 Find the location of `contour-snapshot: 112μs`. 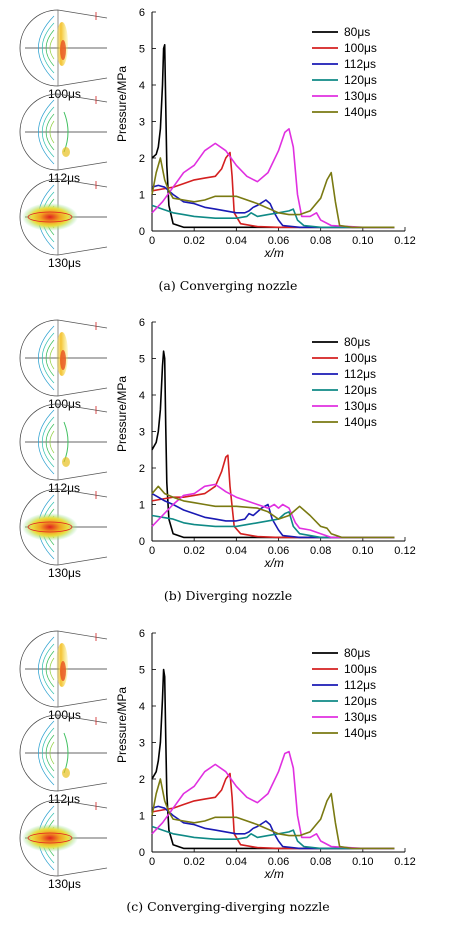

contour-snapshot: 112μs is located at coordinates (63, 449).